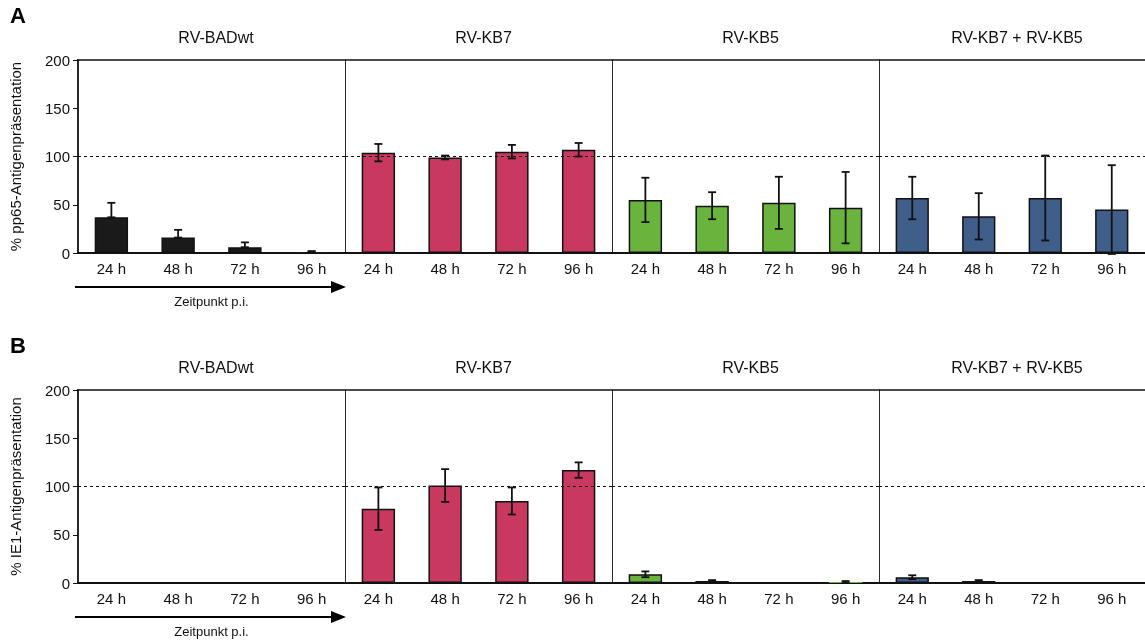  Describe the element at coordinates (15, 156) in the screenshot. I see `y-axis-title: % pp65-Antigenpräsentation` at that location.